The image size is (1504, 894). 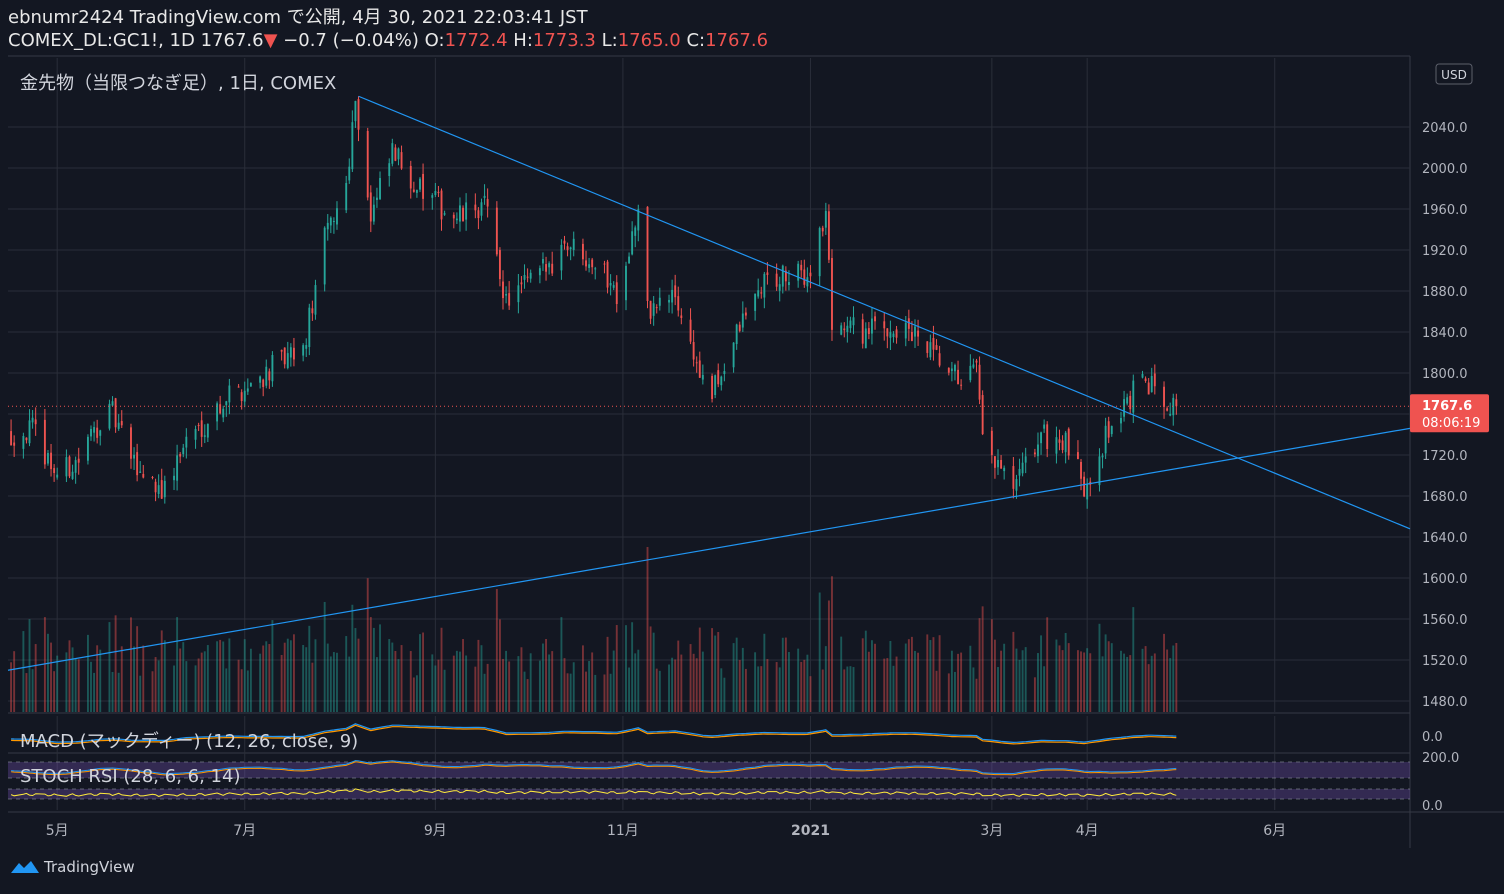 What do you see at coordinates (1274, 831) in the screenshot?
I see `x-tick-label: 6月` at bounding box center [1274, 831].